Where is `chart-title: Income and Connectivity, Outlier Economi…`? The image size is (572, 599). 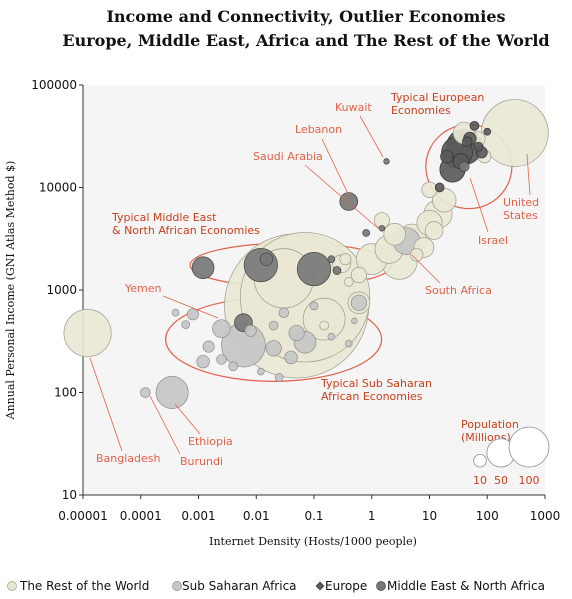
chart-title: Income and Connectivity, Outlier Economi… is located at coordinates (305, 16).